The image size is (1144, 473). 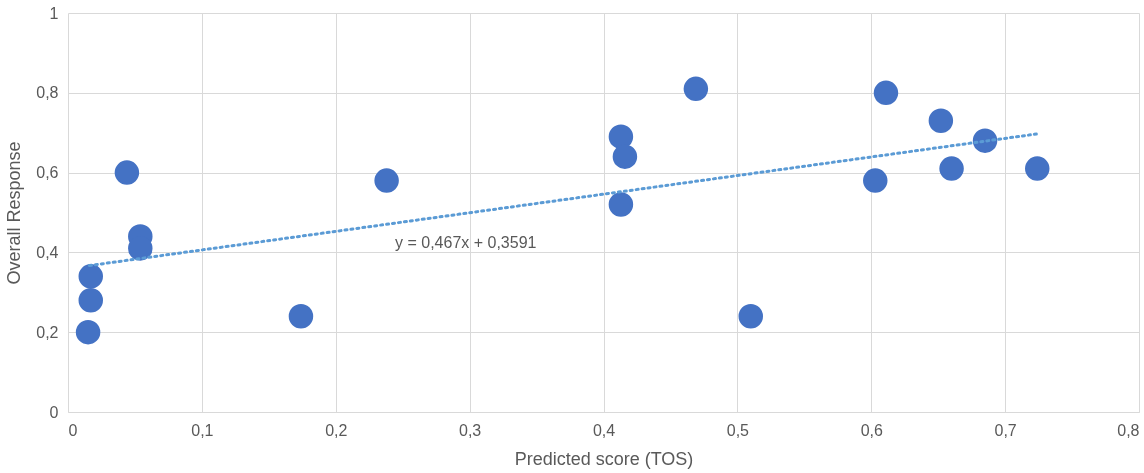 What do you see at coordinates (73, 430) in the screenshot?
I see `x-tick-label: 0` at bounding box center [73, 430].